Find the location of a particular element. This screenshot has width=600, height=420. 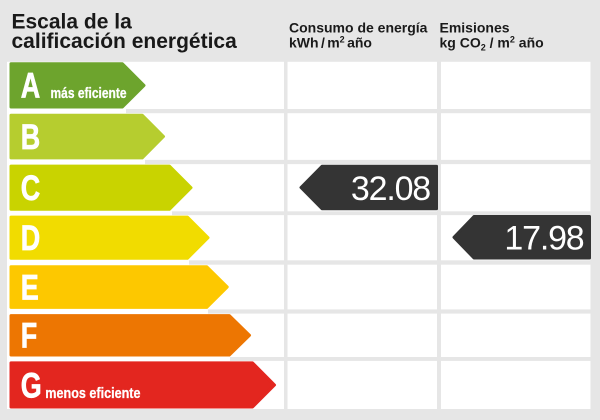

svg-text: calificación energética is located at coordinates (125, 41).